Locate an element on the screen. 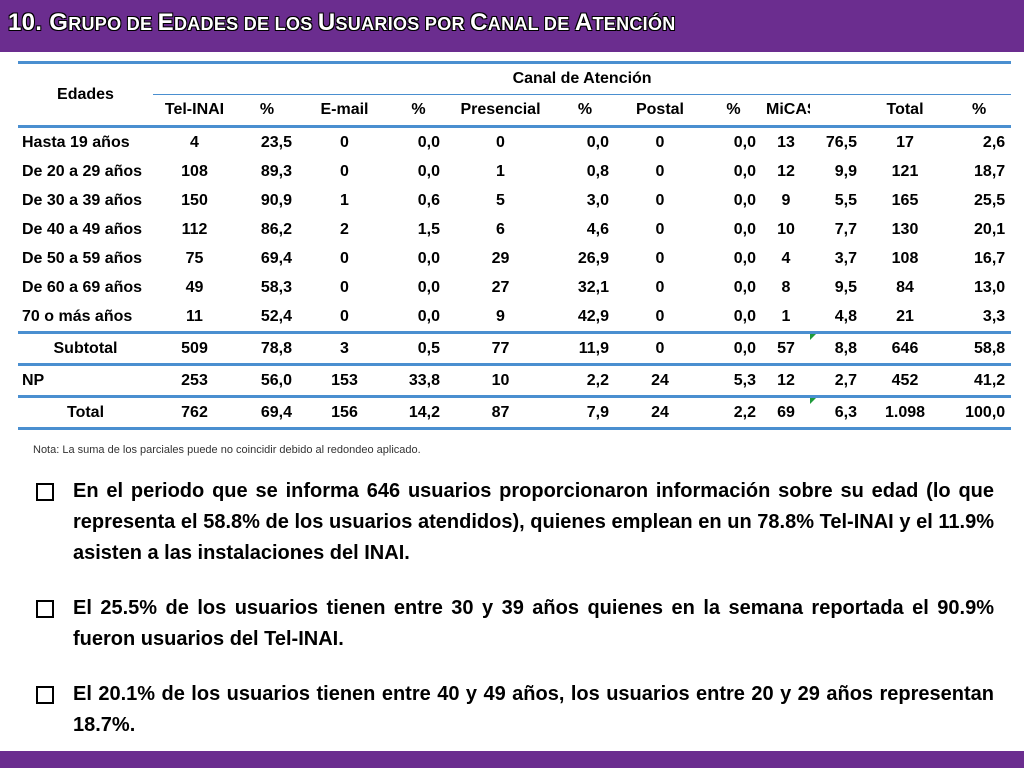 The height and width of the screenshot is (768, 1024). table-cell: 4 is located at coordinates (194, 142).